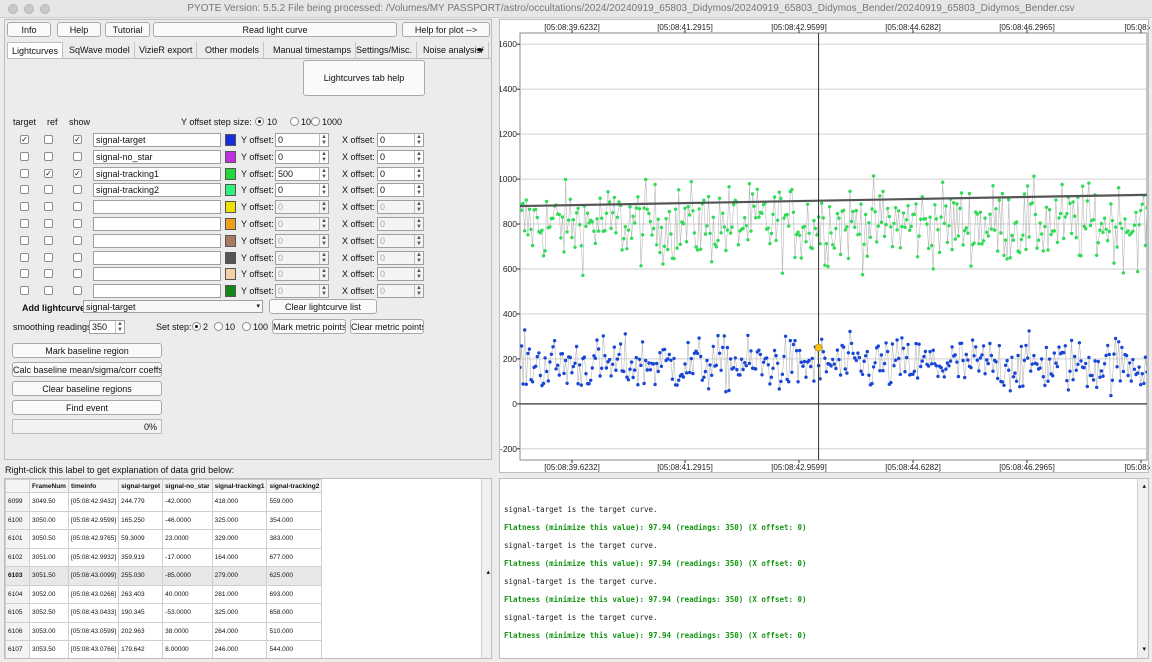 The width and height of the screenshot is (1152, 662). Describe the element at coordinates (49, 613) in the screenshot. I see `grid-cell: 3052.50` at that location.